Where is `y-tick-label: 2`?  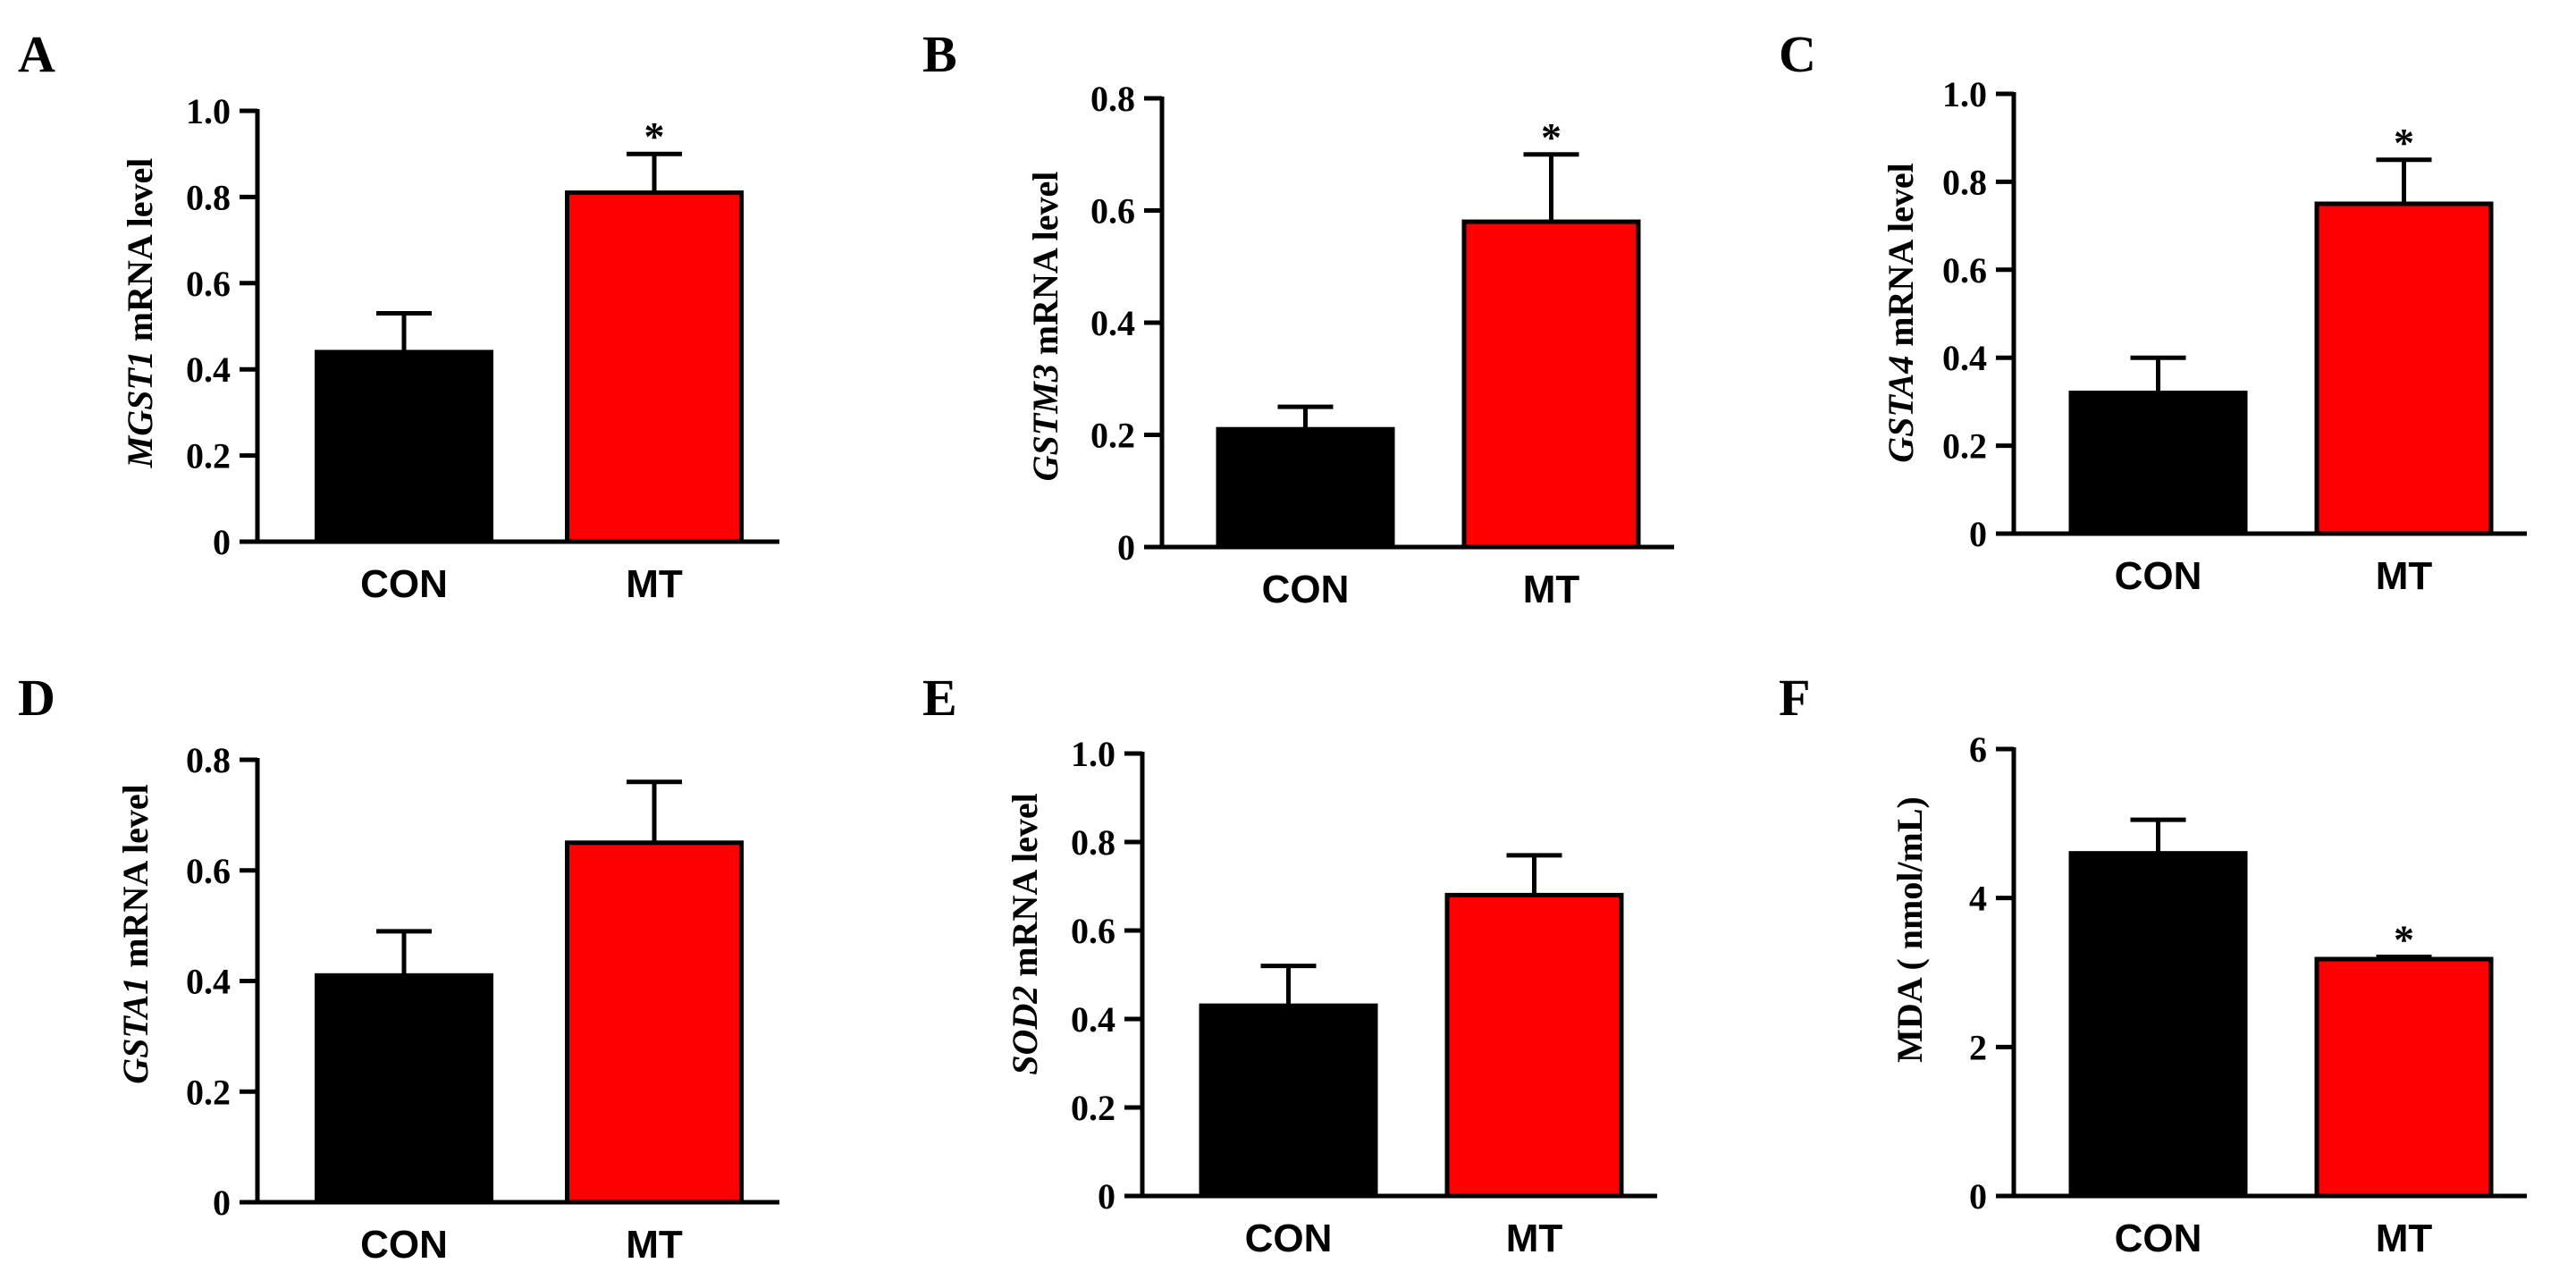 y-tick-label: 2 is located at coordinates (1978, 1047).